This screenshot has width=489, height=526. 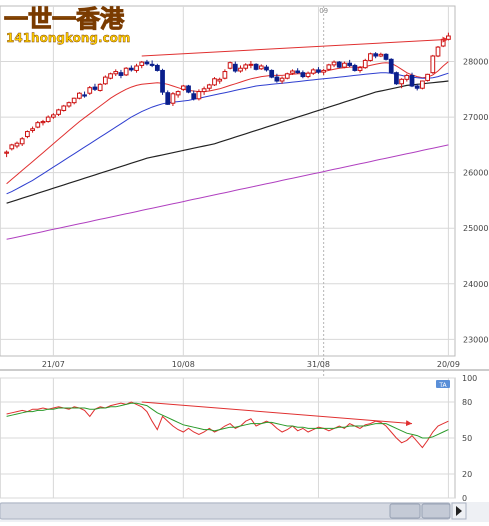 I want to click on indicator-settings-badge: TA, so click(x=443, y=384).